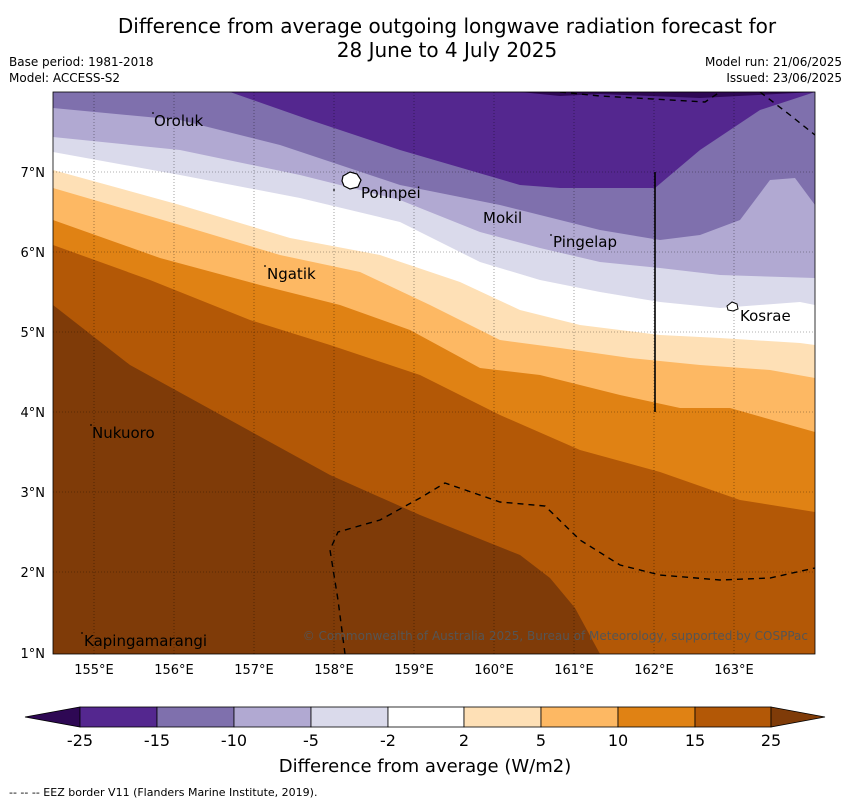 The width and height of the screenshot is (850, 804). What do you see at coordinates (33, 654) in the screenshot?
I see `y-tick-1n: 1°N` at bounding box center [33, 654].